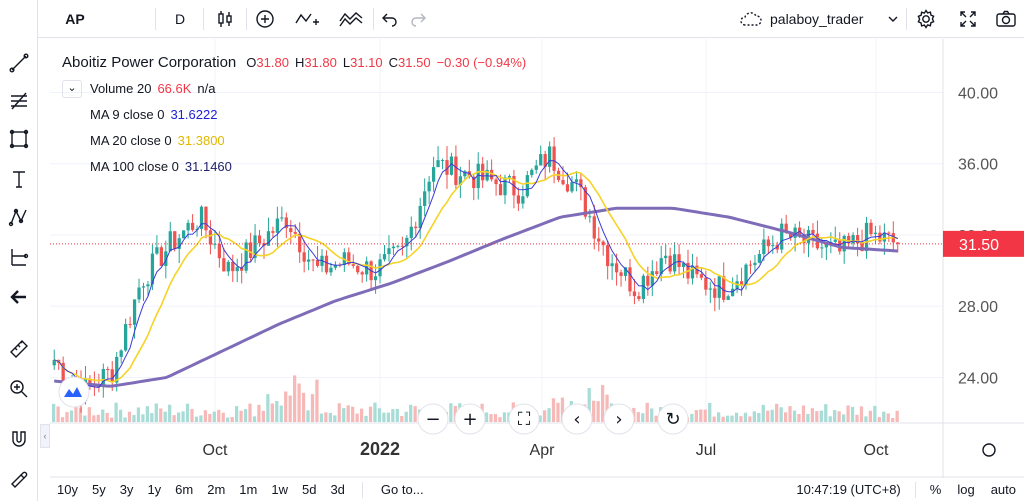 The height and width of the screenshot is (501, 1024). Describe the element at coordinates (201, 489) in the screenshot. I see `range-buttons: 10y 5y 3y 1y 6m 2m 1m 1w 5d 3d` at that location.